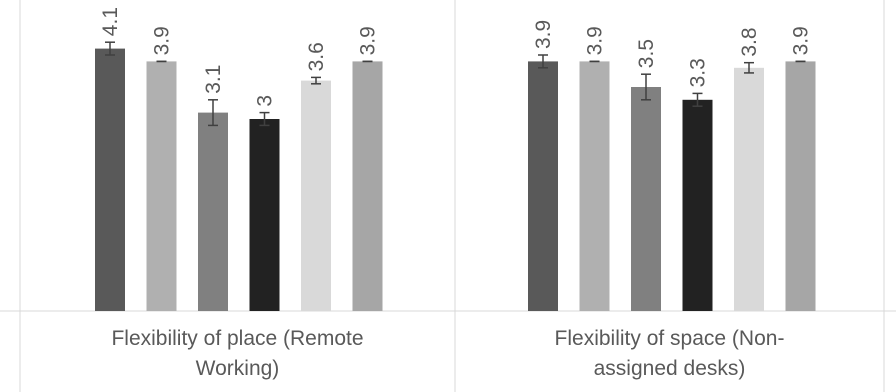 The height and width of the screenshot is (392, 896). What do you see at coordinates (162, 40) in the screenshot?
I see `data-label-g1-s2: 3.9` at bounding box center [162, 40].